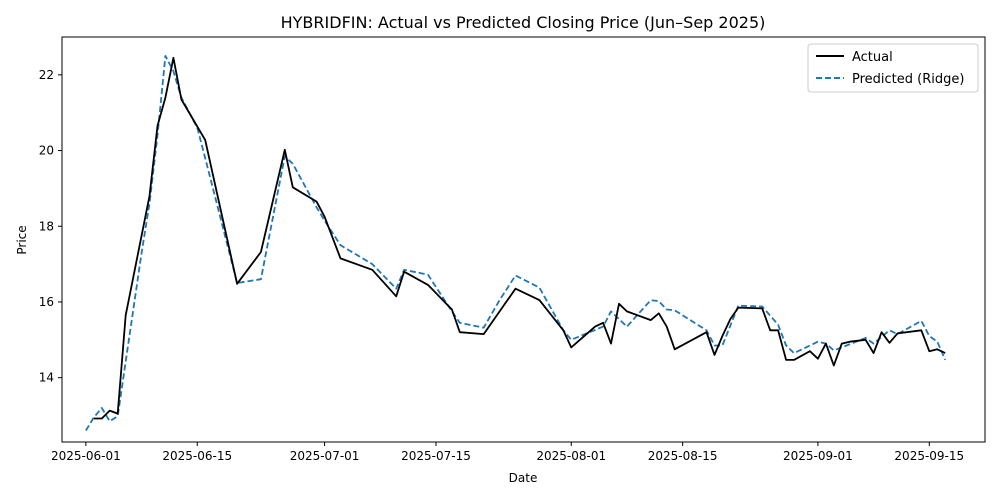 This screenshot has width=1000, height=500. I want to click on y-tick-label: 22, so click(46, 75).